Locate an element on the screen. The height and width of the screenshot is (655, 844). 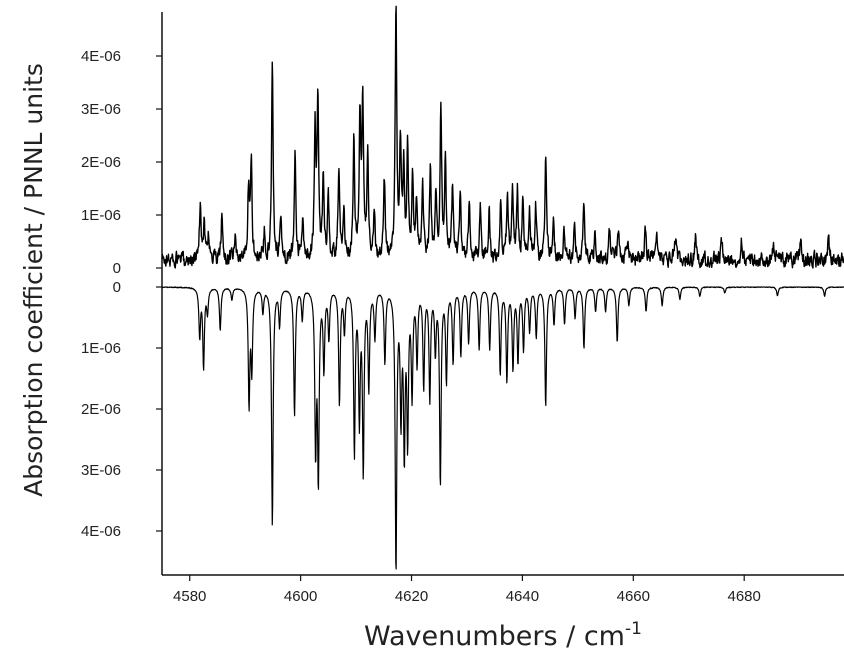
x-tick-label: 4600 is located at coordinates (300, 596).